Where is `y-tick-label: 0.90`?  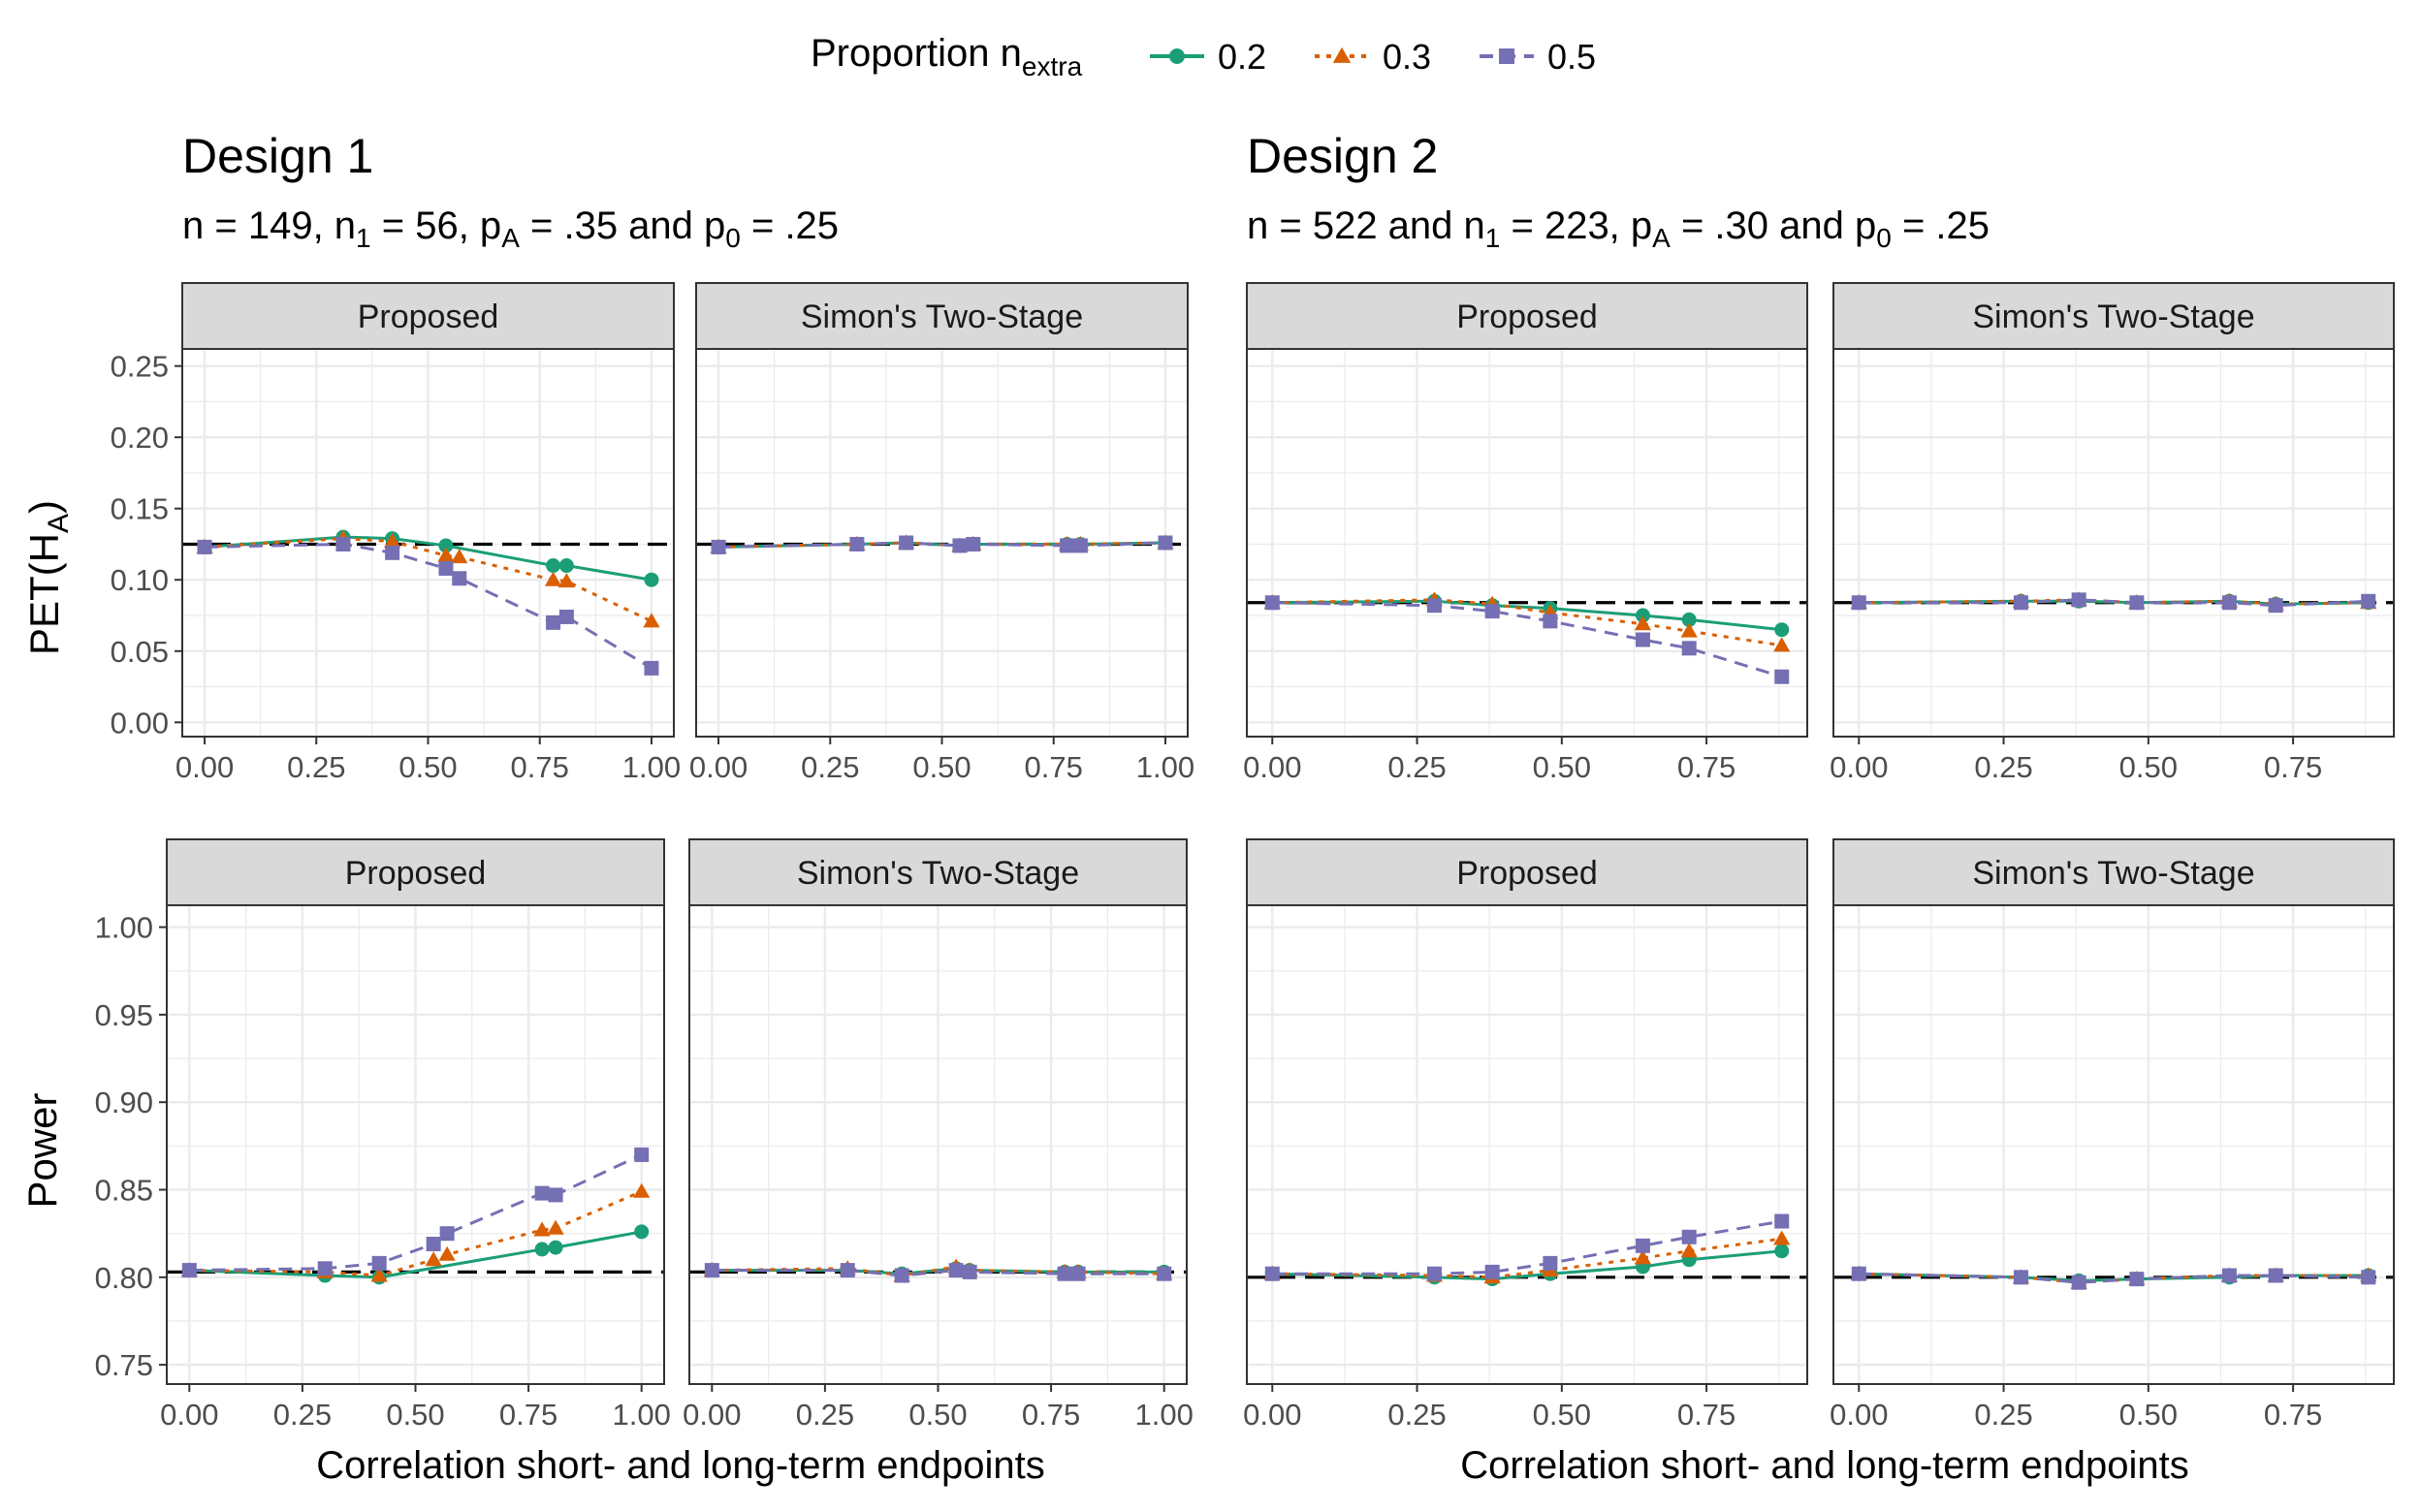 y-tick-label: 0.90 is located at coordinates (124, 1103).